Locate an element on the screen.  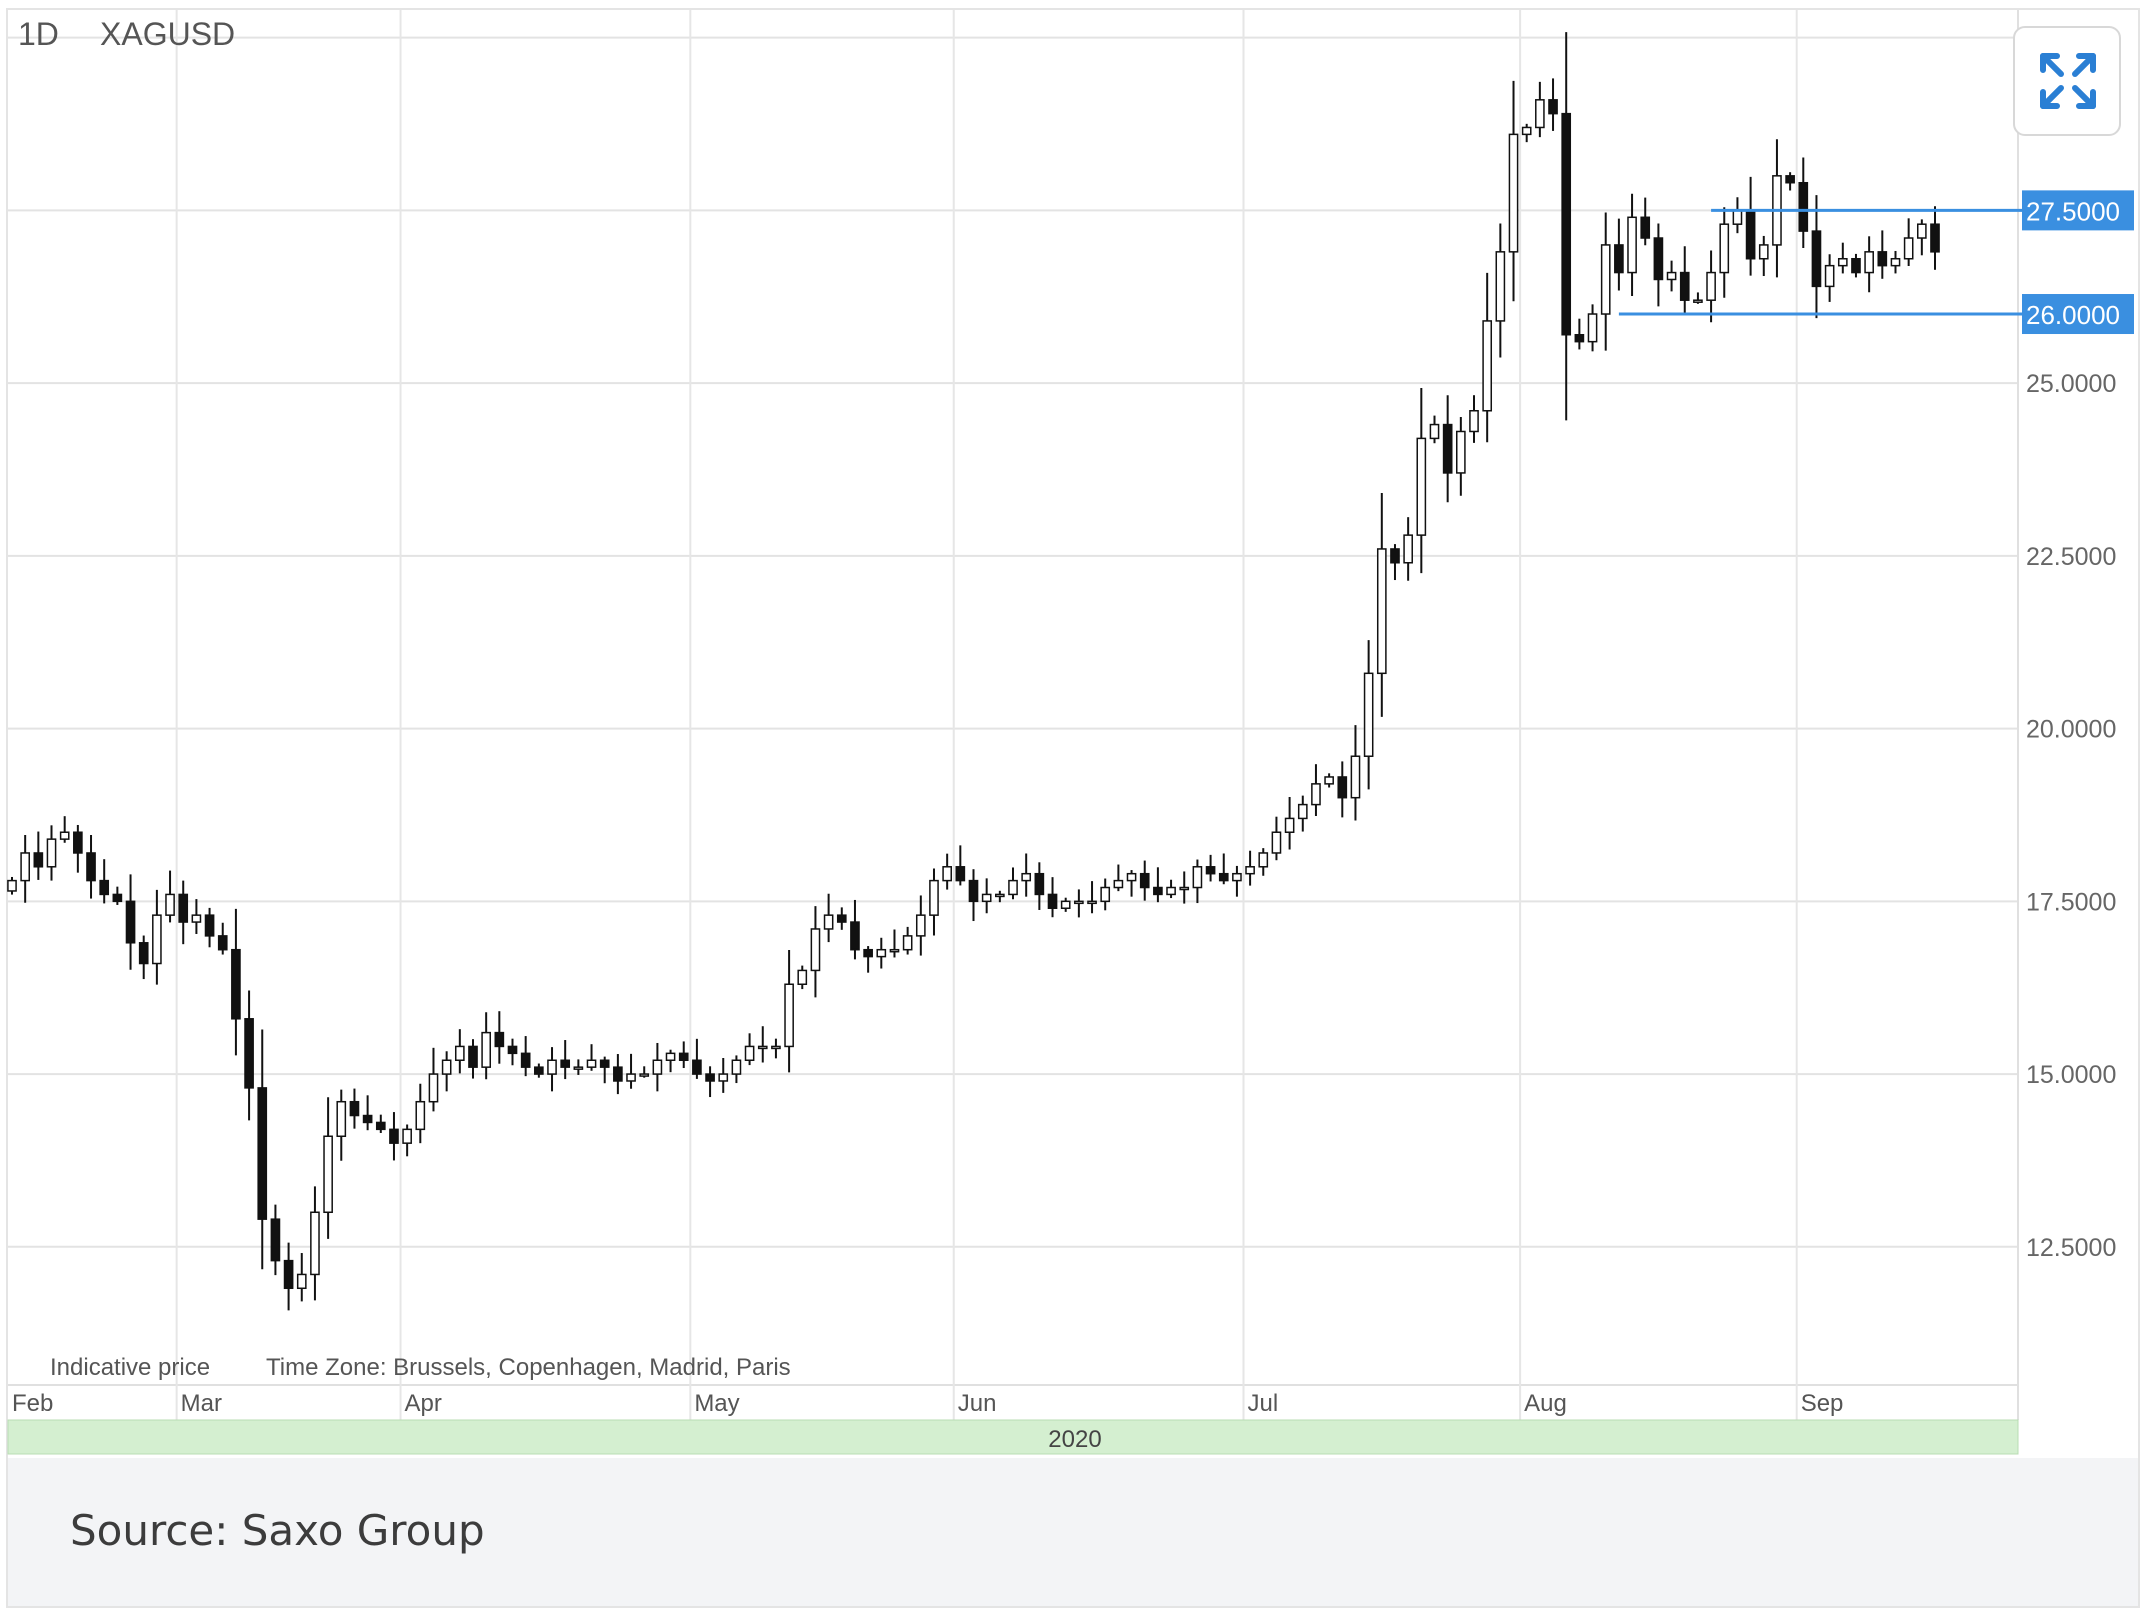
price-level-tag is located at coordinates (2078, 314).